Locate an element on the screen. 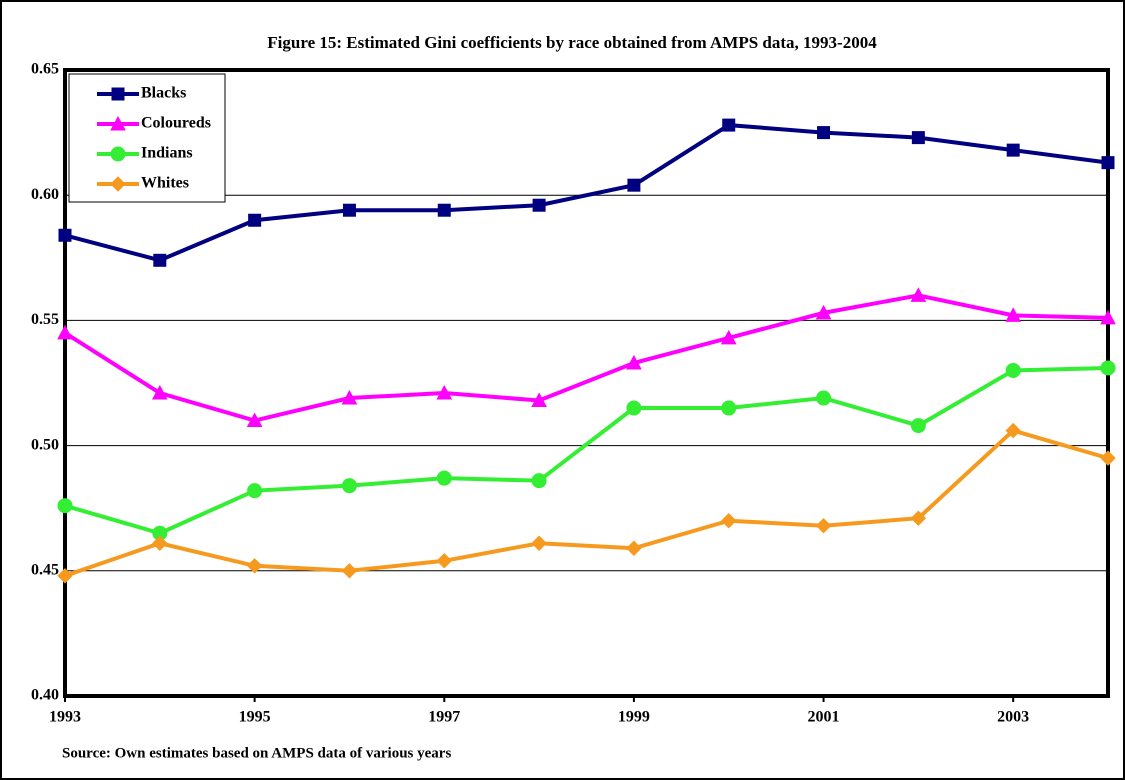 The height and width of the screenshot is (780, 1125). legend: Blacks Coloureds Indians Whites is located at coordinates (147, 138).